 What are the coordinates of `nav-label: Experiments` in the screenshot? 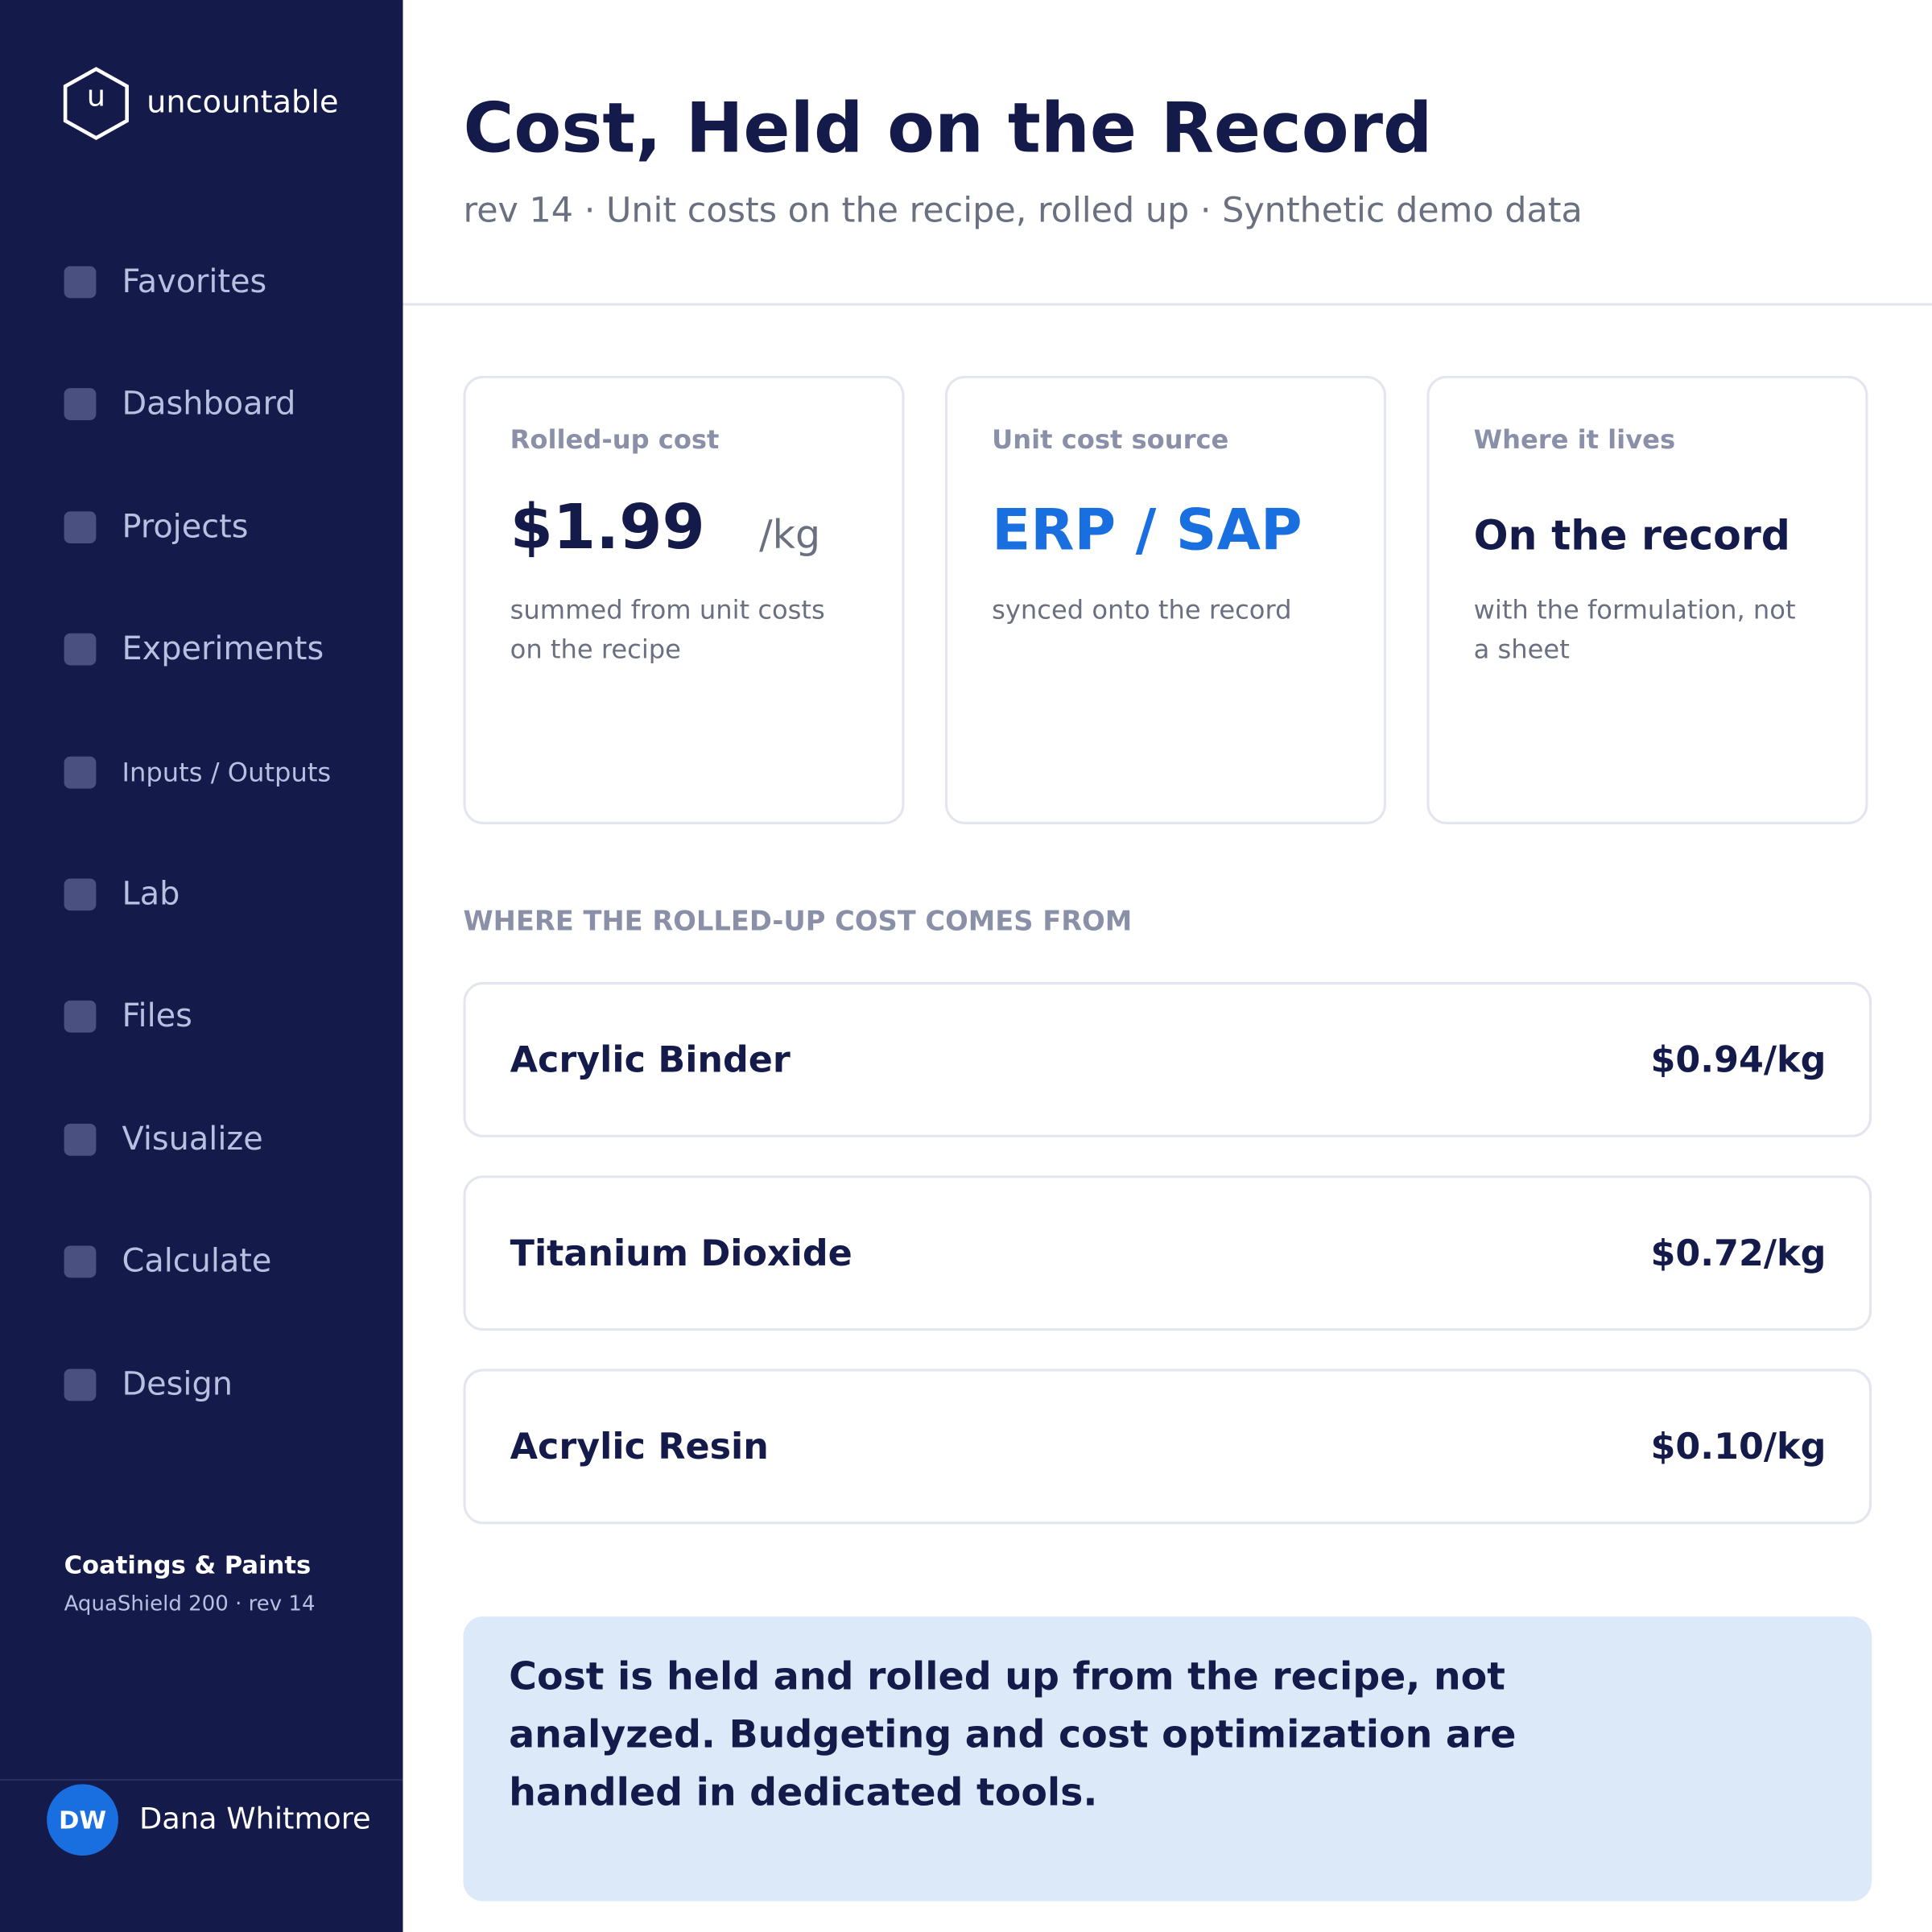 It's located at (223, 649).